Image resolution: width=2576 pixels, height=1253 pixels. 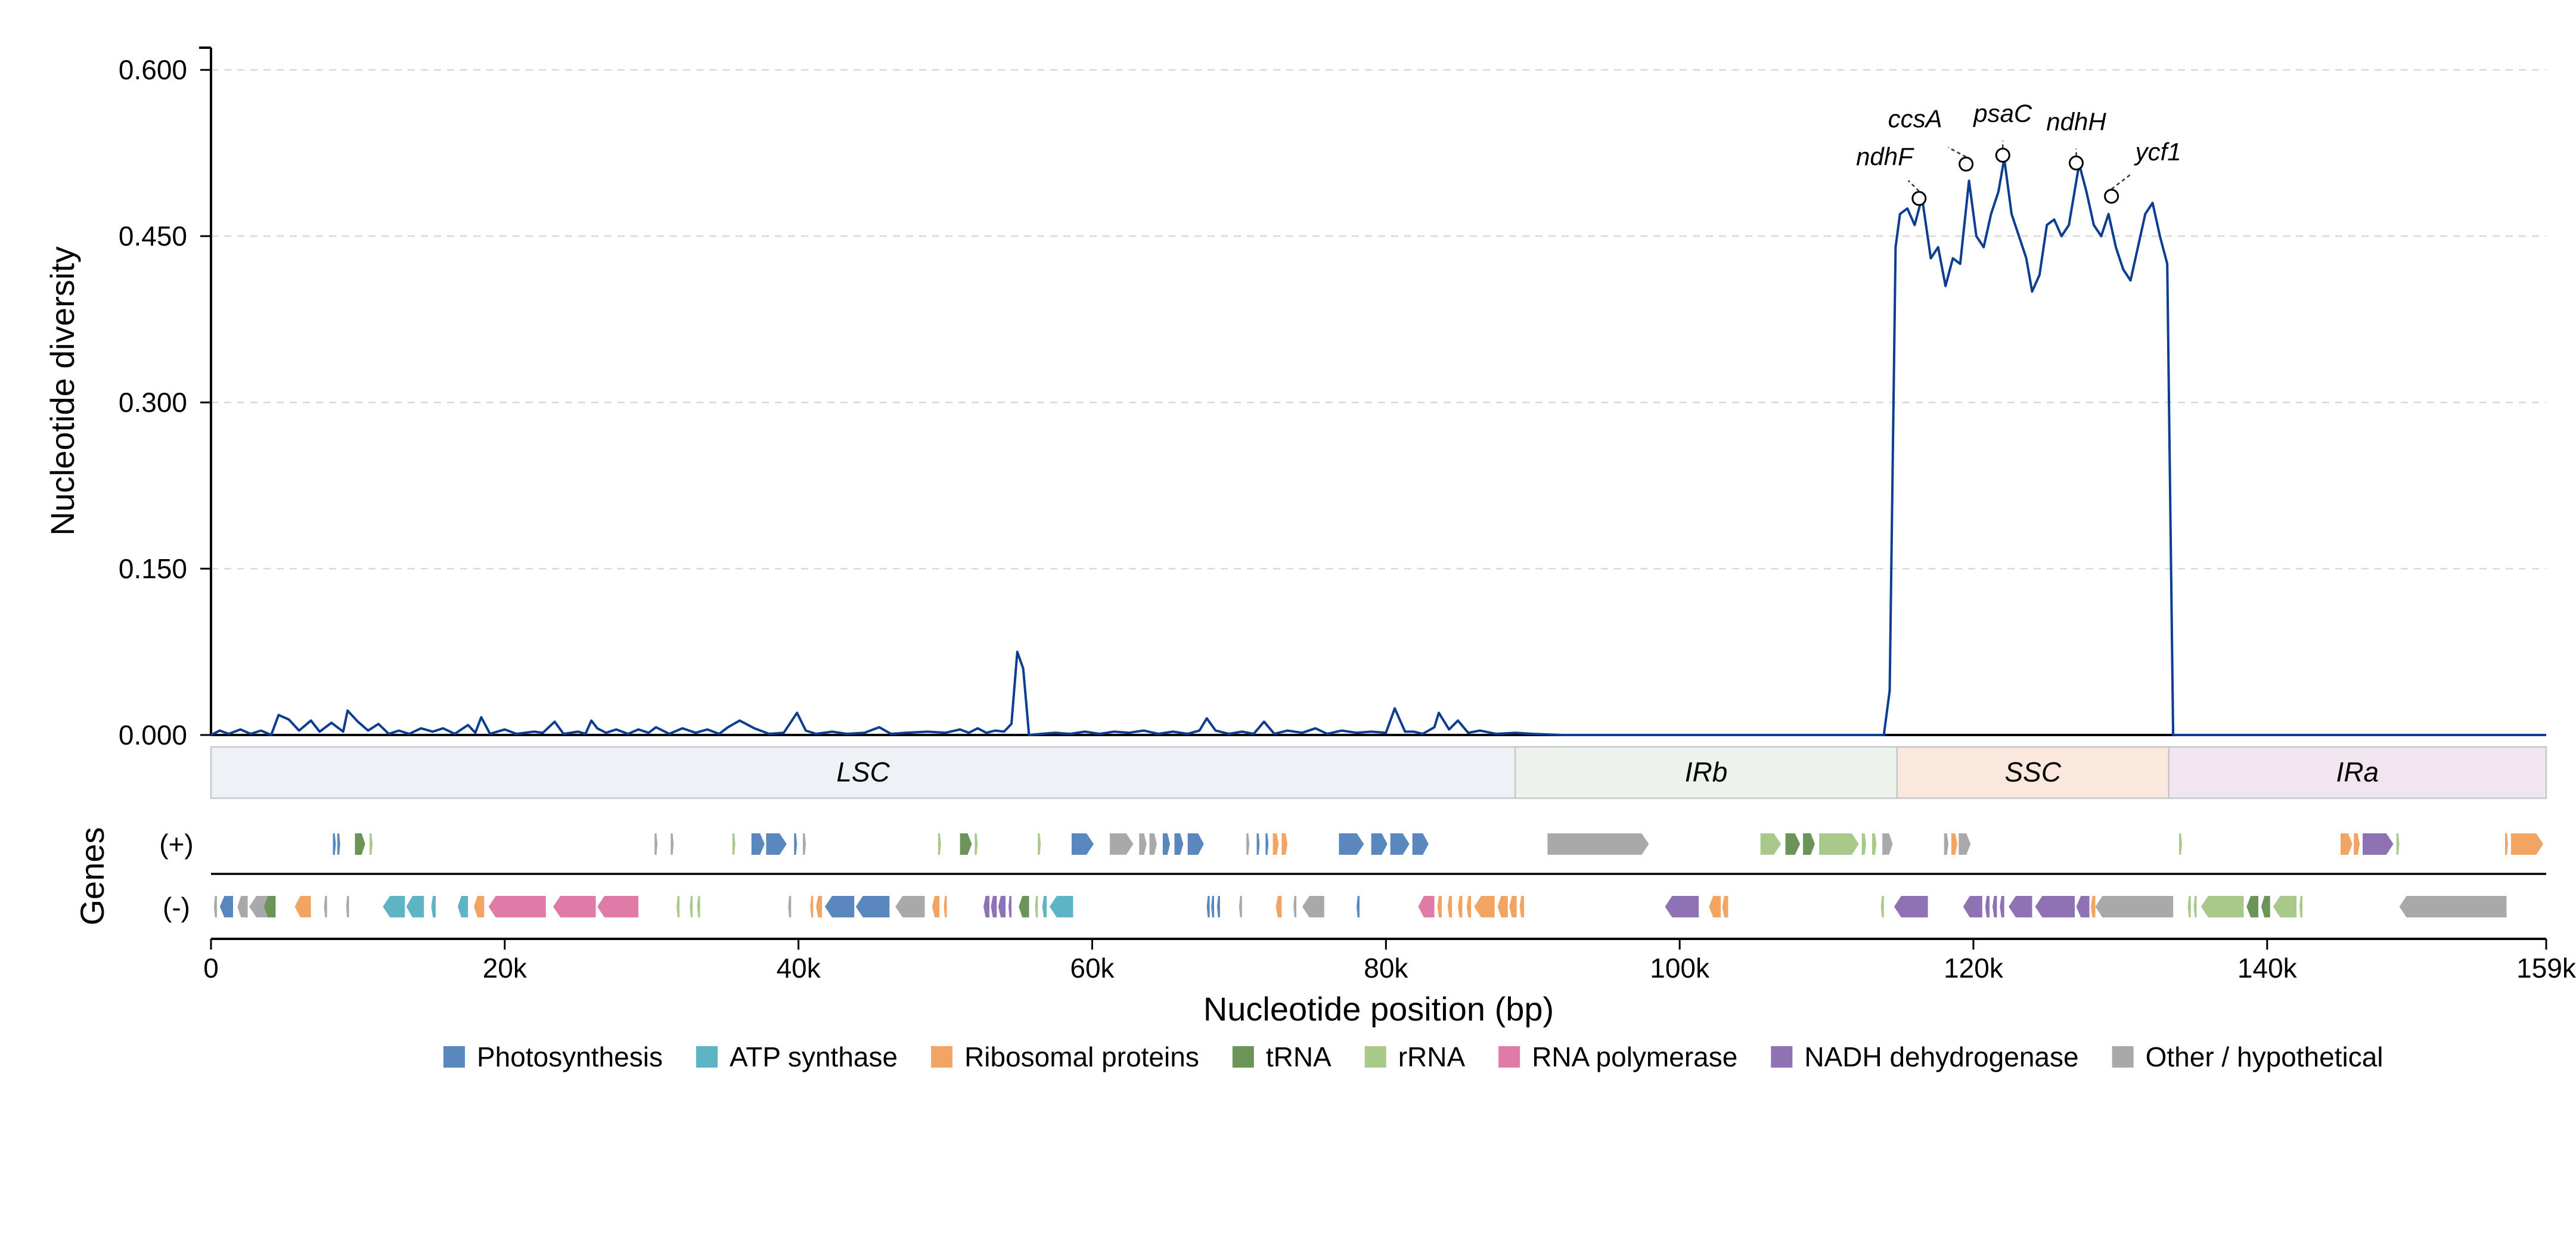 I want to click on legend-label: Ribosomal proteins, so click(x=1081, y=1056).